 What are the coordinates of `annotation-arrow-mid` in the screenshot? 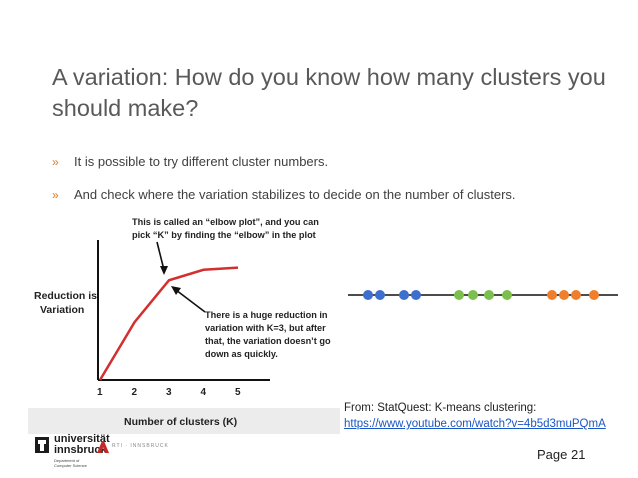 It's located at (190, 301).